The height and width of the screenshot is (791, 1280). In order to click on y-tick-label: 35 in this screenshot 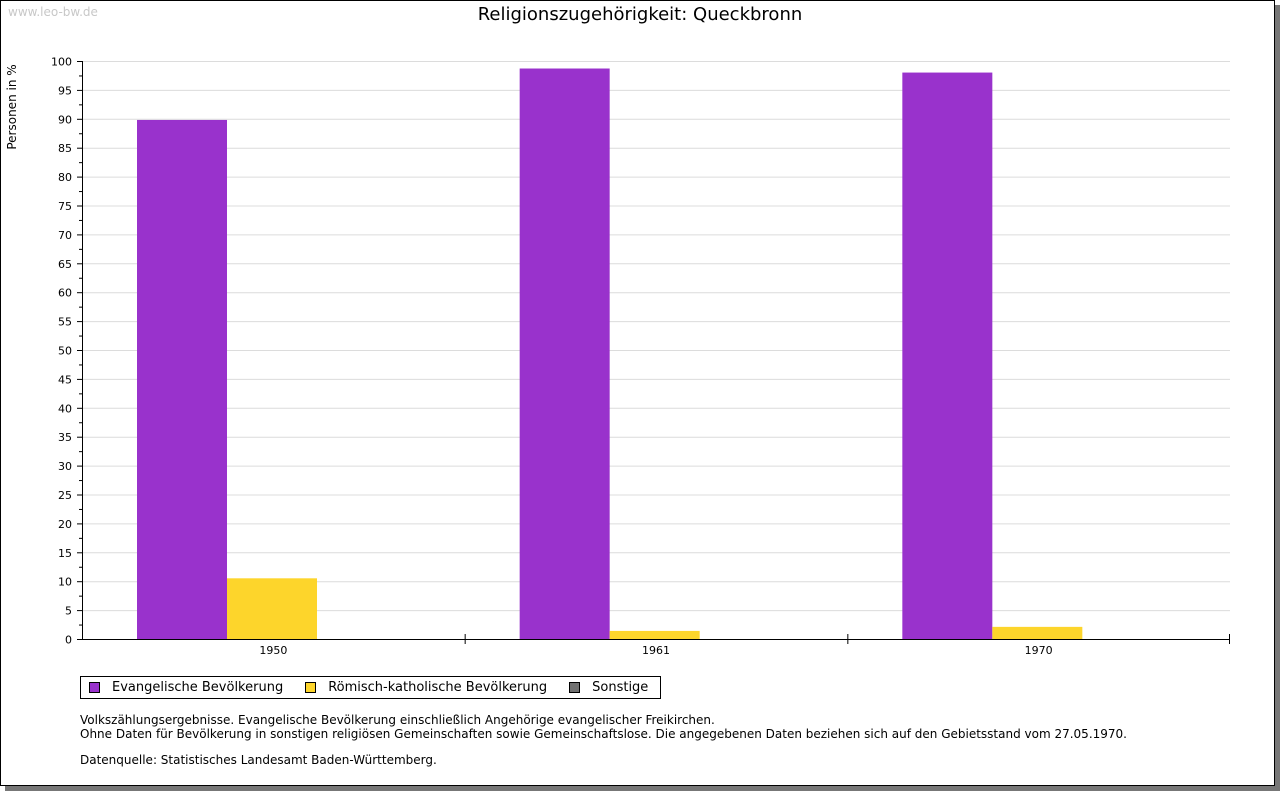, I will do `click(65, 437)`.